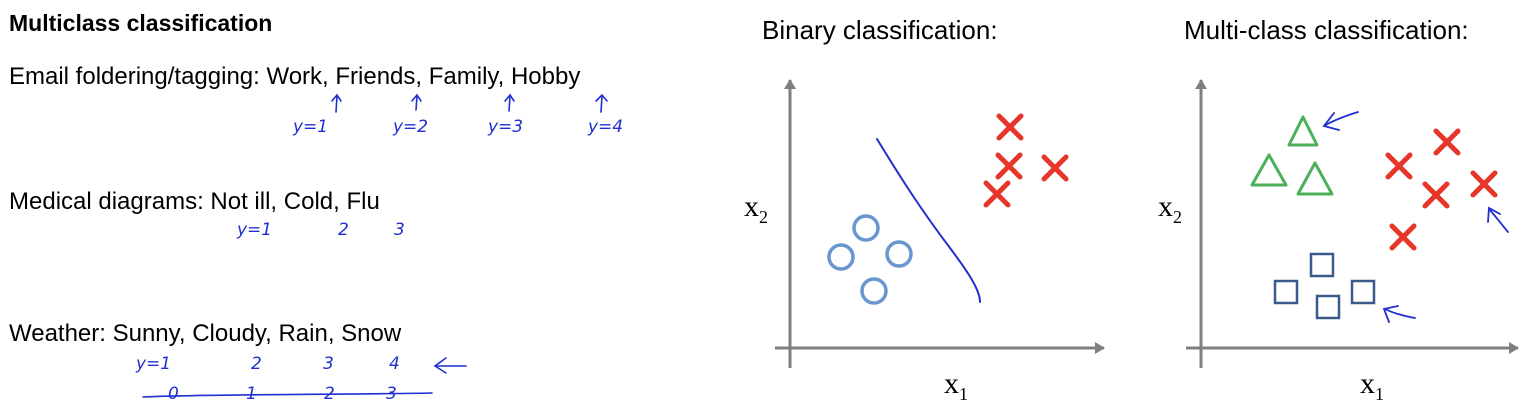  What do you see at coordinates (256, 364) in the screenshot?
I see `annotation-weather-2: 2` at bounding box center [256, 364].